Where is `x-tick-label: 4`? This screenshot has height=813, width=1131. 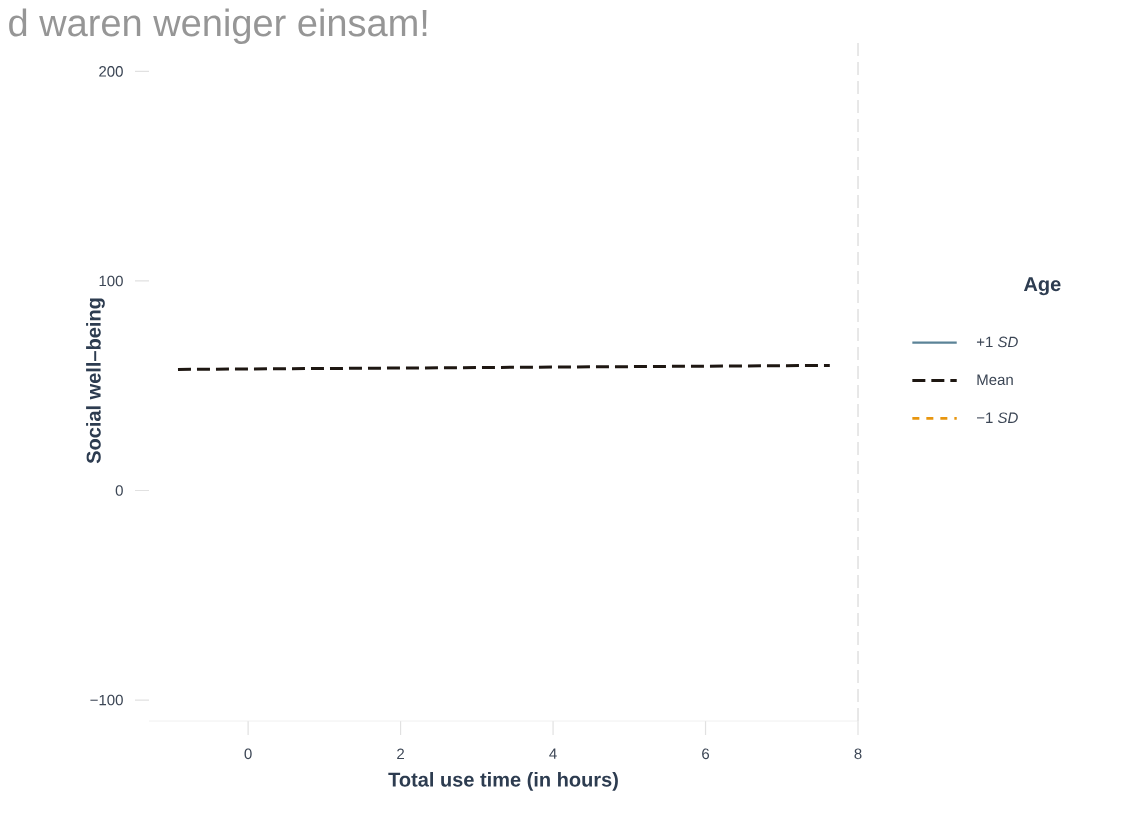
x-tick-label: 4 is located at coordinates (553, 753).